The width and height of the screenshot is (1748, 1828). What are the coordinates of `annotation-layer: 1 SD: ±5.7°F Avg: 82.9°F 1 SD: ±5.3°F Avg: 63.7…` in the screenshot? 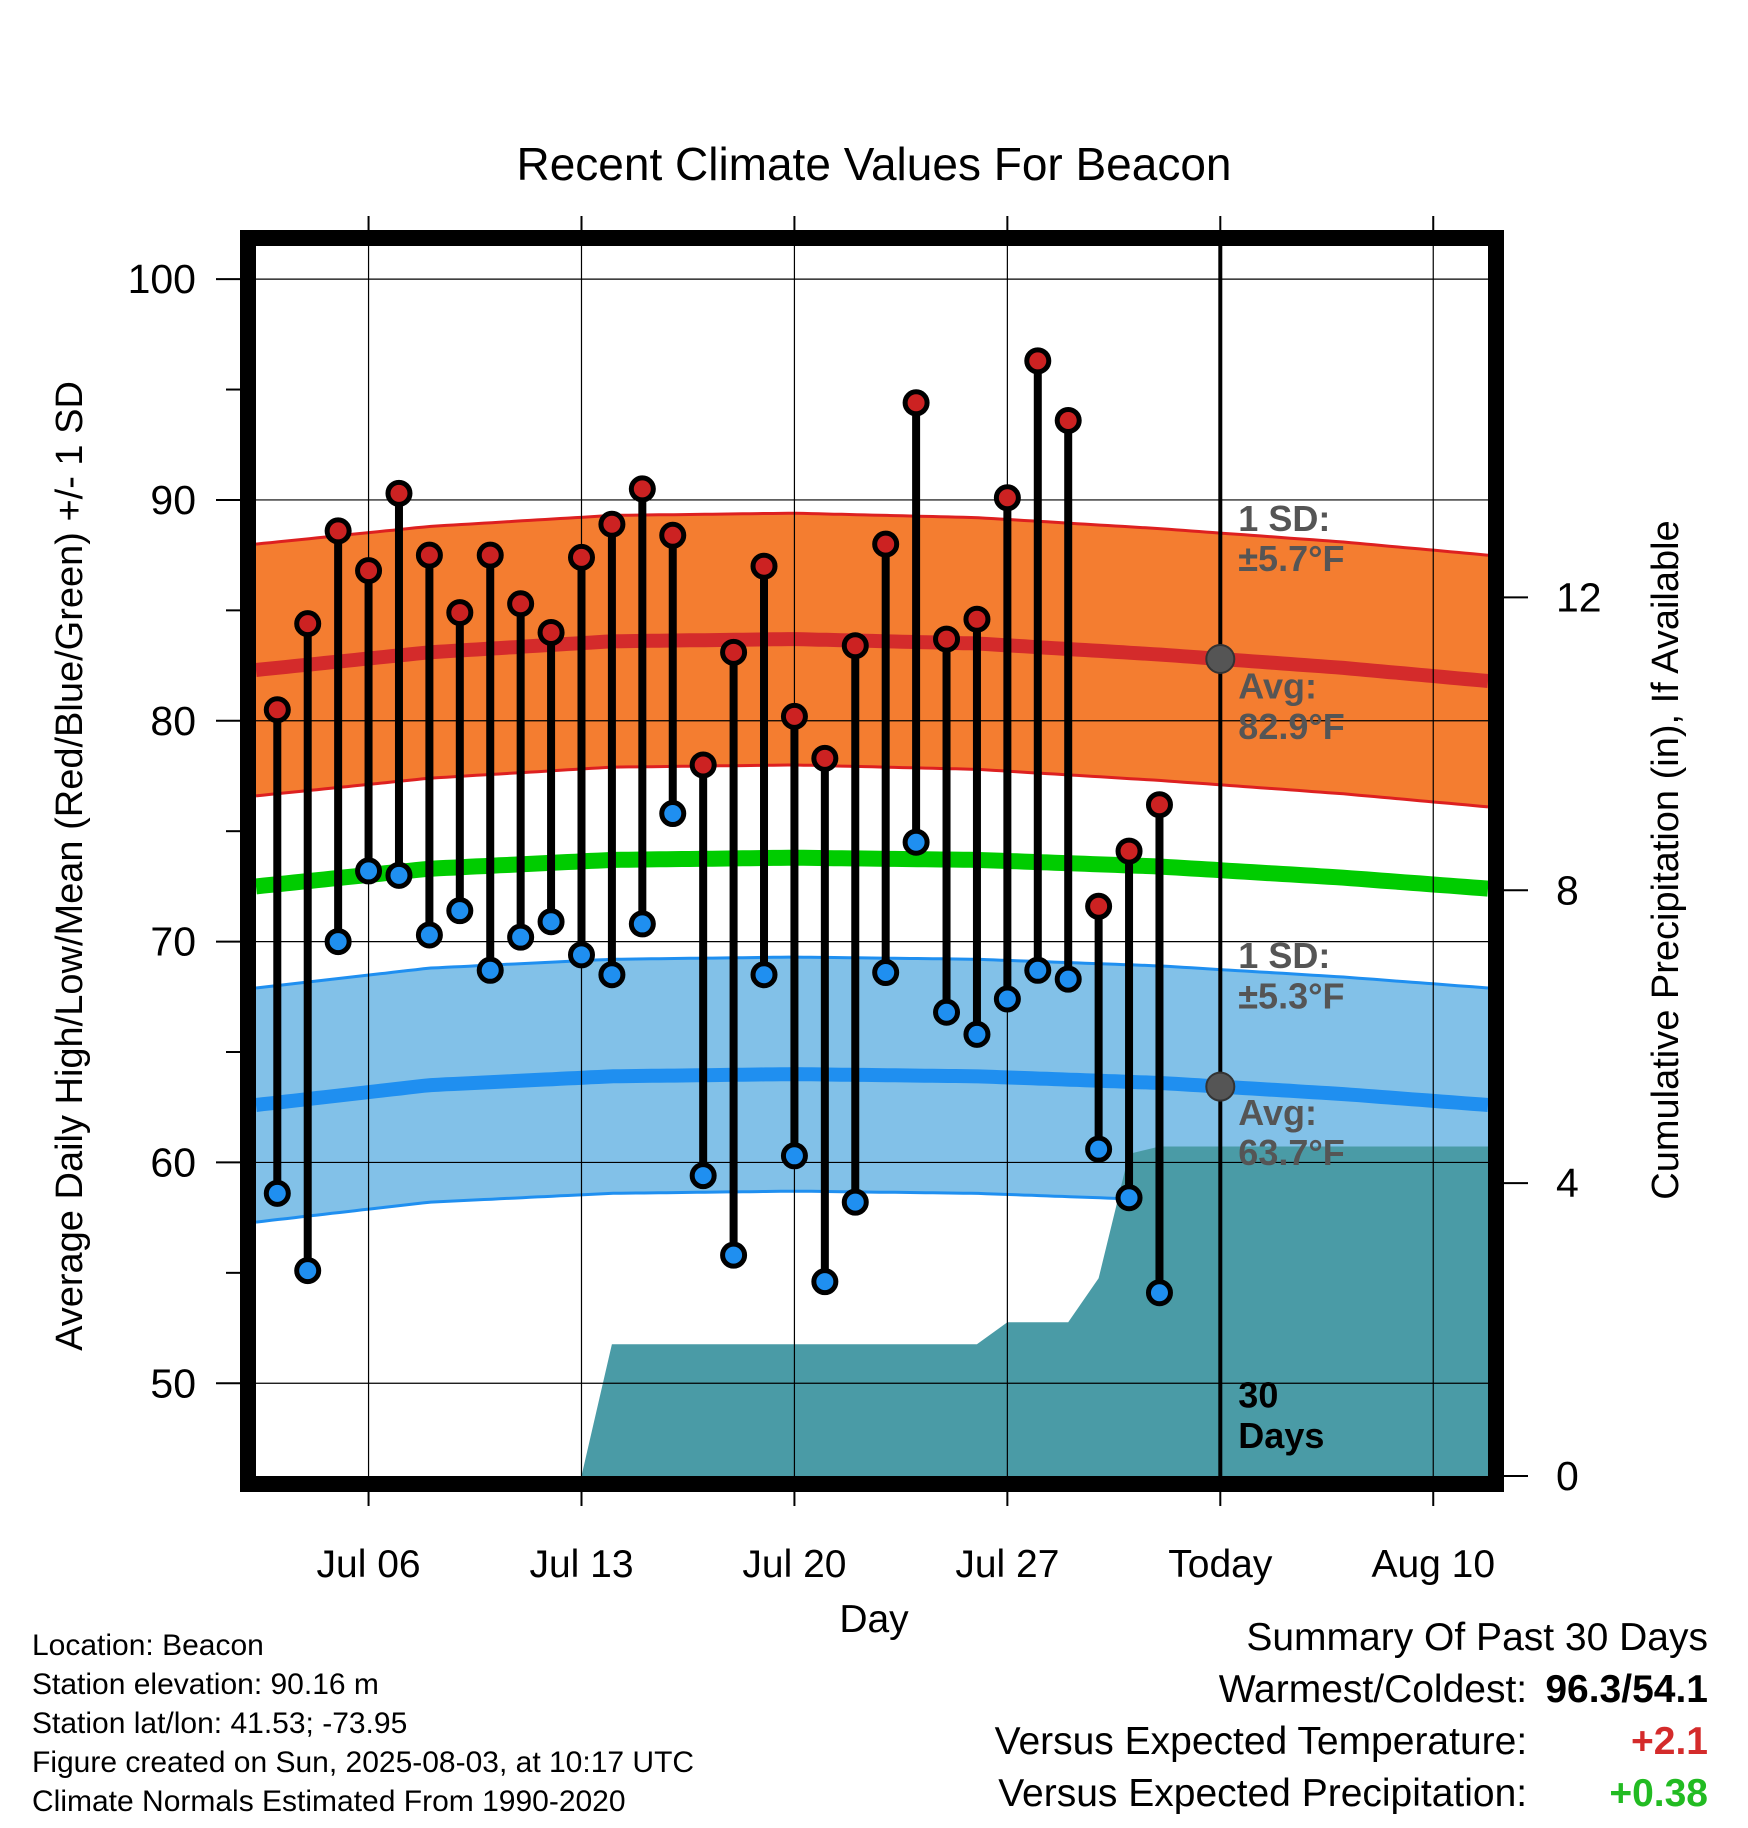 It's located at (1275, 977).